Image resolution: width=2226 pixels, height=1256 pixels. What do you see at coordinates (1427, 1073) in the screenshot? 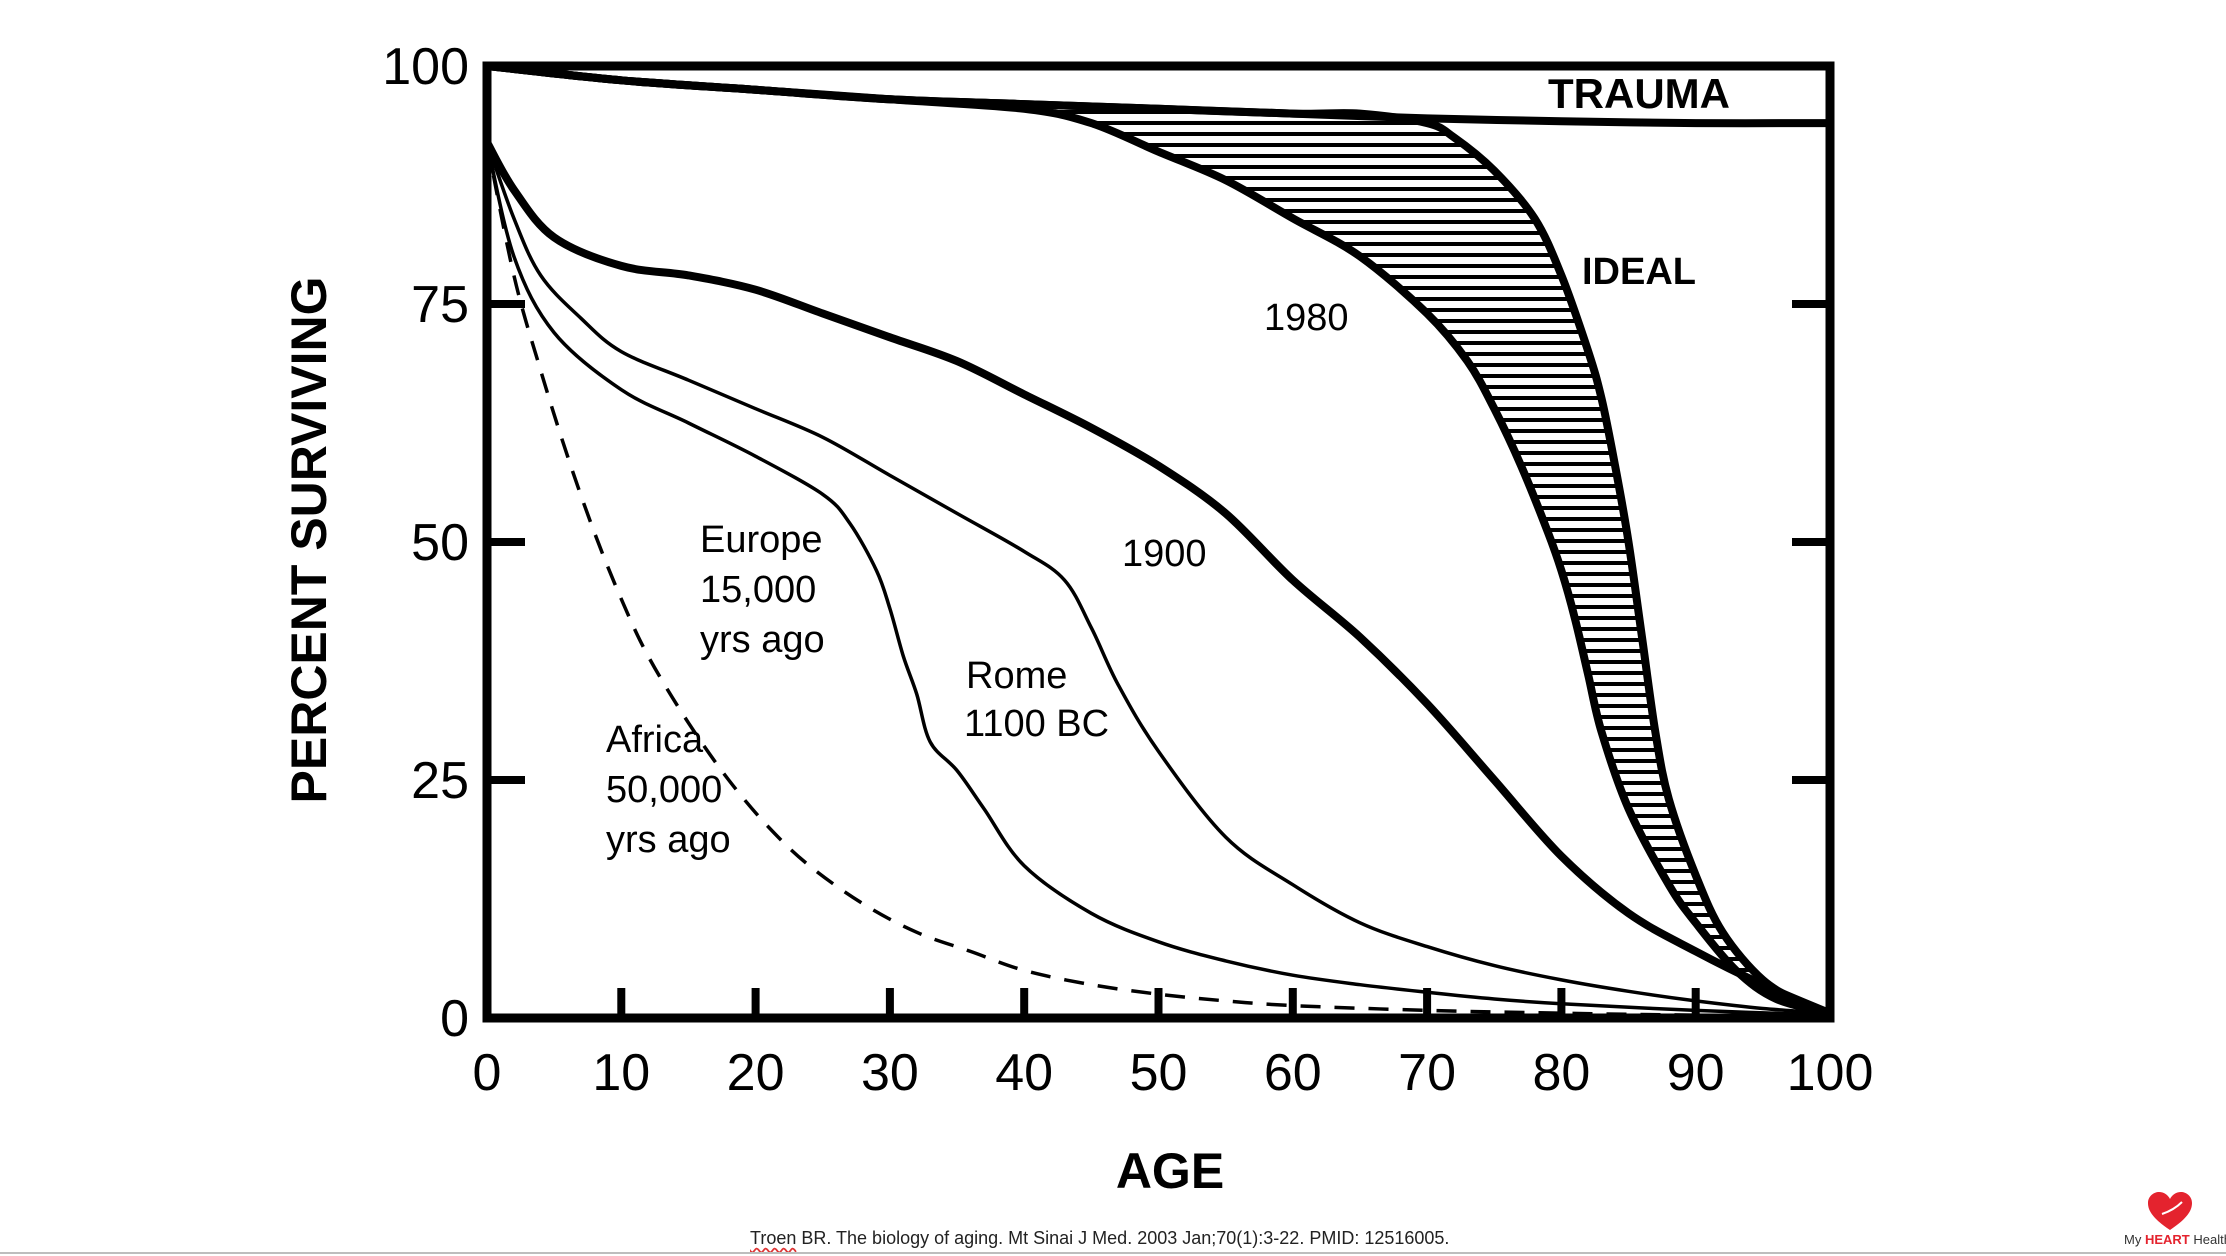
I see `x-tick-label-70: 70` at bounding box center [1427, 1073].